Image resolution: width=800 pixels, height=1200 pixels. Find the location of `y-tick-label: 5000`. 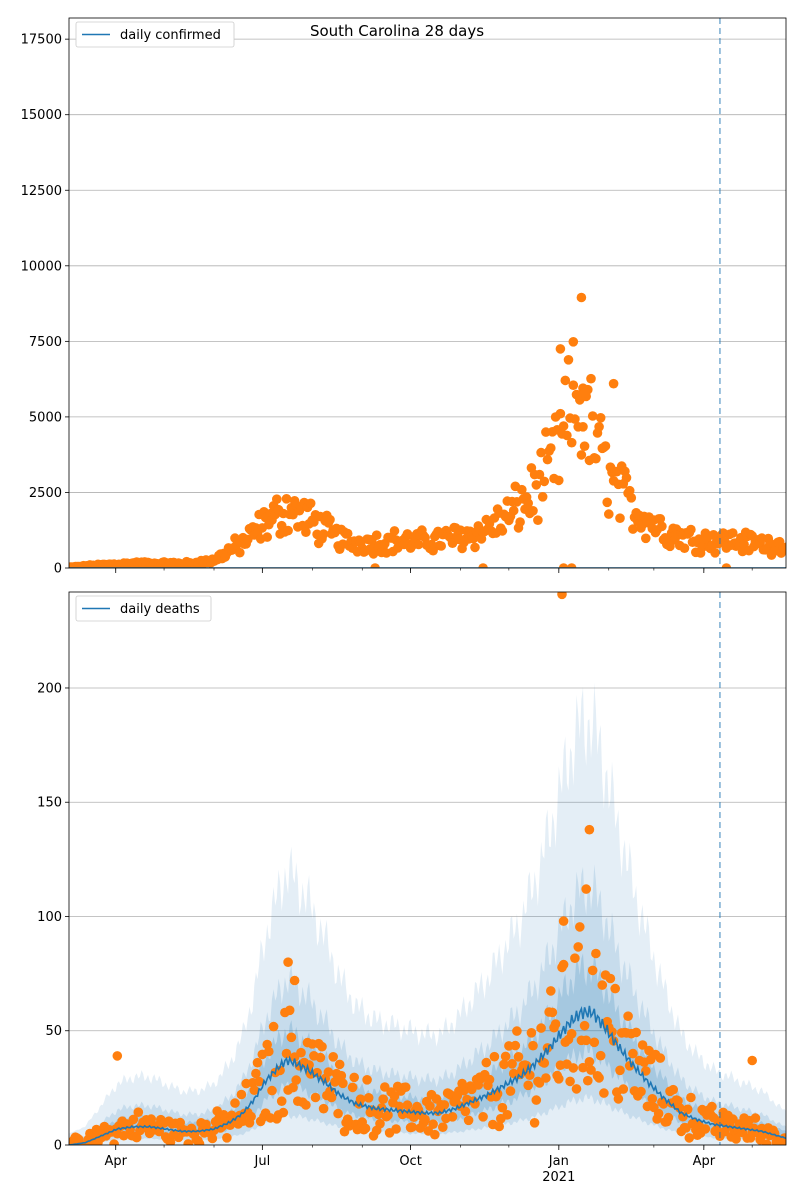

y-tick-label: 5000 is located at coordinates (45, 417).